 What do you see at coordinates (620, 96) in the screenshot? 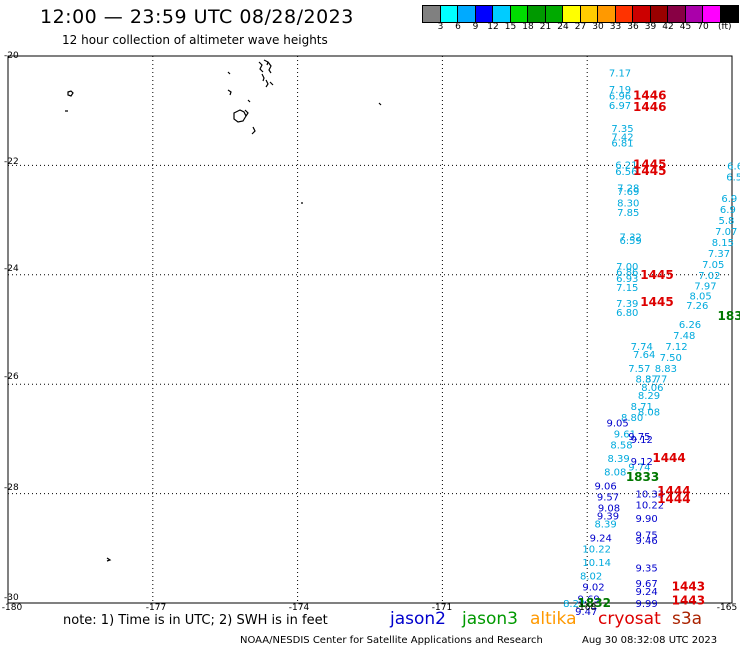
I see `wave-height-label: 6.96` at bounding box center [620, 96].